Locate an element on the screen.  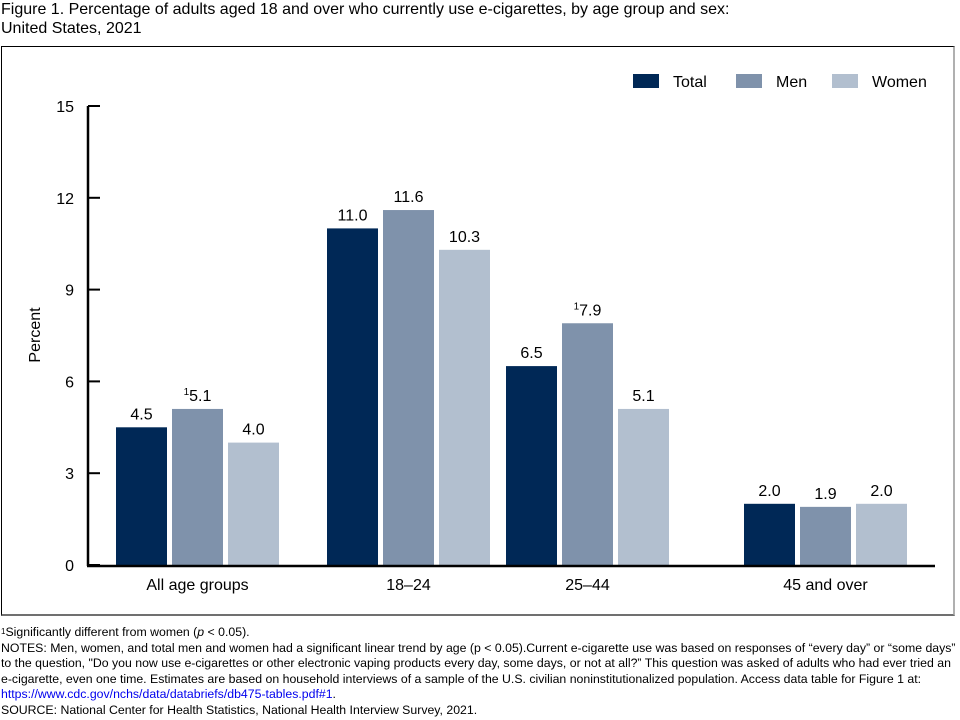
legend: Total Men Women is located at coordinates (780, 82).